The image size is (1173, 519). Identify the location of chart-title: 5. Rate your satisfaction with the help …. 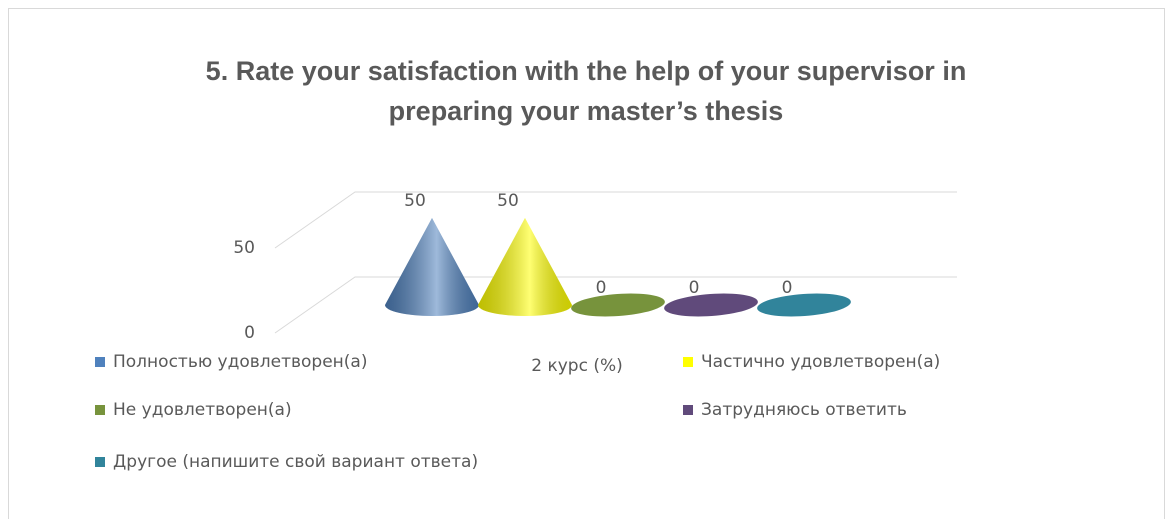
(586, 71).